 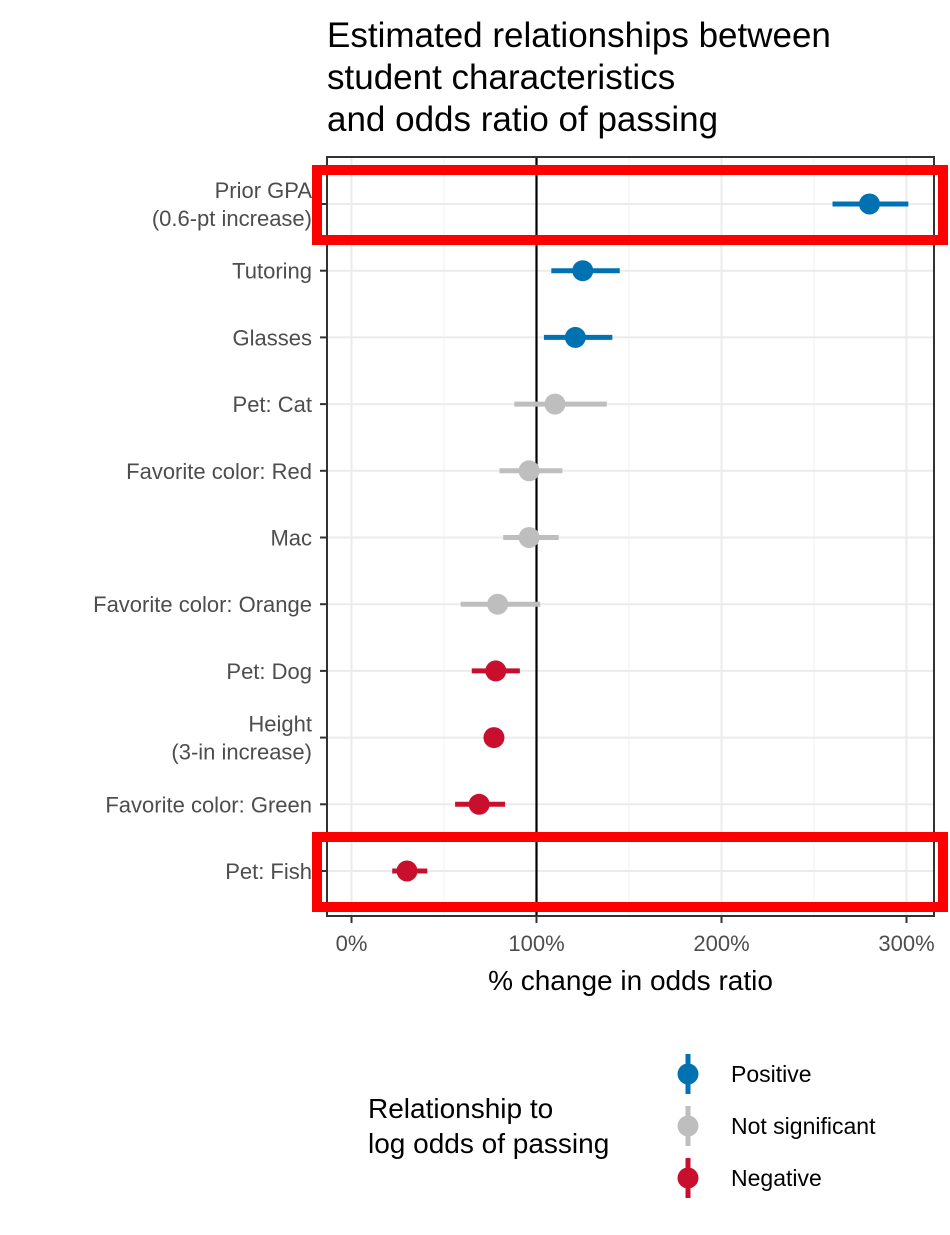 I want to click on x-axis-label: % change in odds ratio, so click(x=630, y=980).